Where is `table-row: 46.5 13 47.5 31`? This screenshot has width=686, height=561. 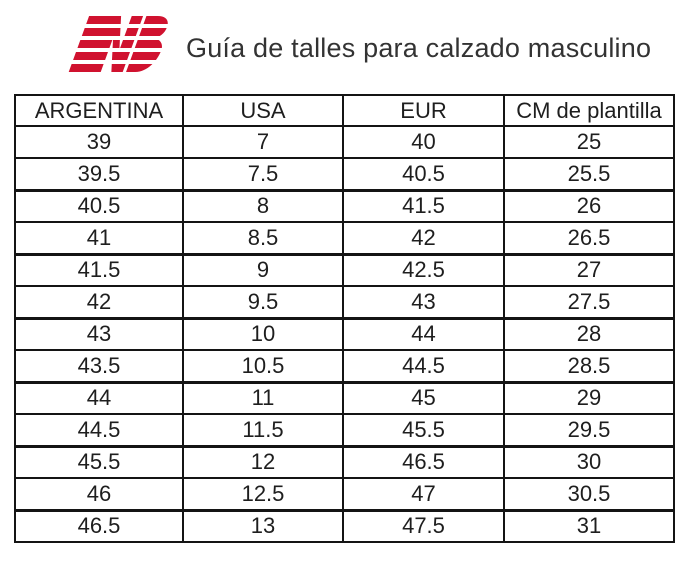
table-row: 46.5 13 47.5 31 is located at coordinates (344, 526).